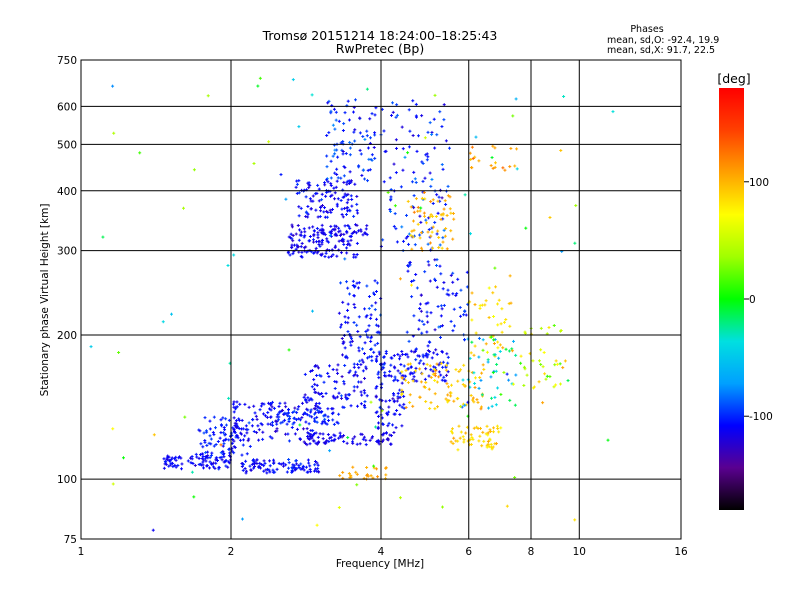  What do you see at coordinates (759, 183) in the screenshot?
I see `colorbar-tick-label: 100` at bounding box center [759, 183].